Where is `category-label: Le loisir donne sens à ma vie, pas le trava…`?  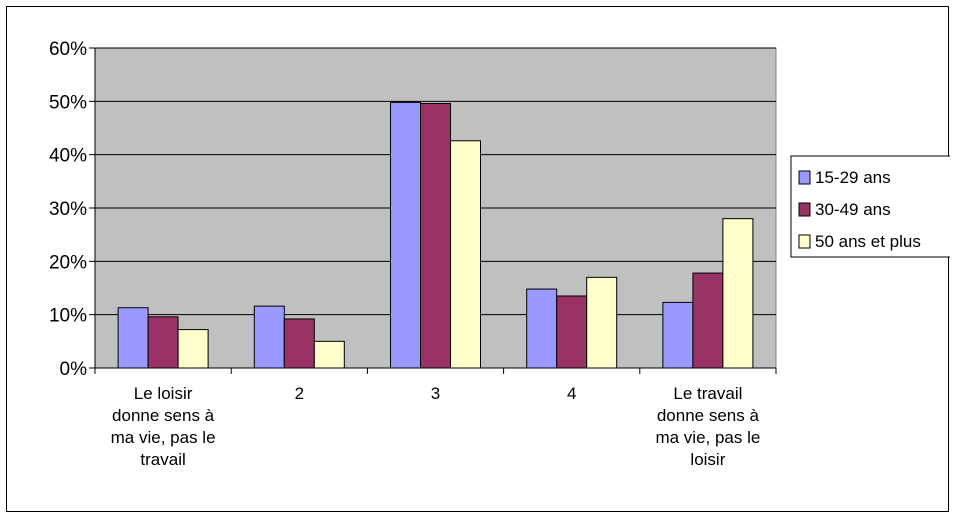
category-label: Le loisir donne sens à ma vie, pas le trava… is located at coordinates (163, 426).